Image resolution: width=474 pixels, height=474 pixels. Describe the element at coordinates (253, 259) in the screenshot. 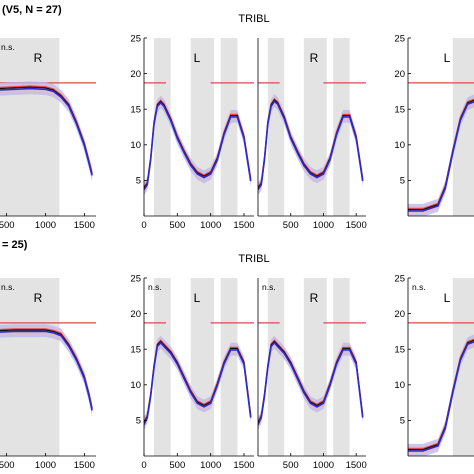

I see `title-bottom: TRIBL` at that location.